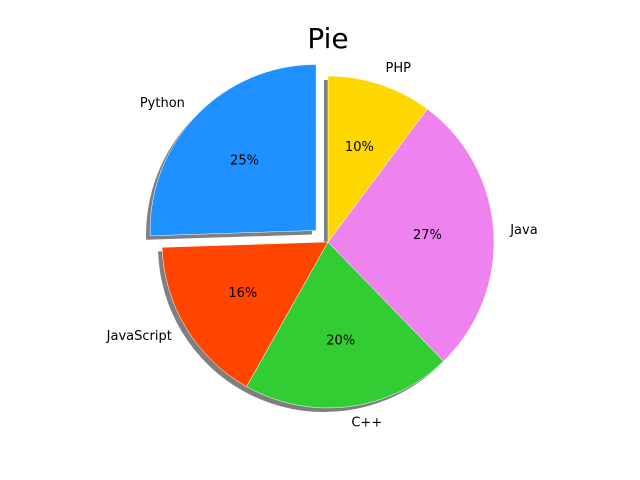  Describe the element at coordinates (345, 325) in the screenshot. I see `pie-slice-cplusplus` at that location.